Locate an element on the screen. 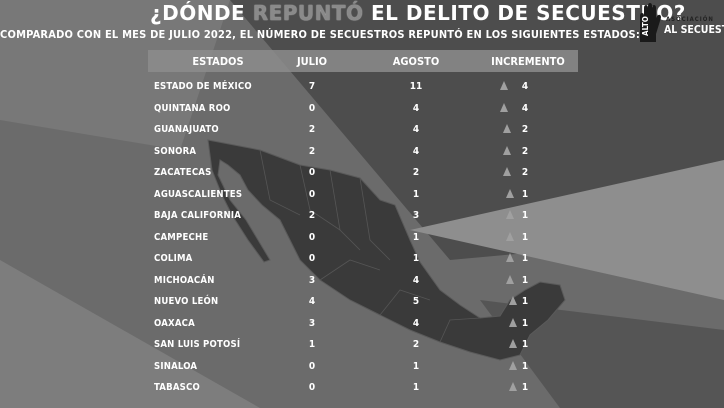 The height and width of the screenshot is (408, 724). table-row: TABASCO 0 1 1 is located at coordinates (362, 388).